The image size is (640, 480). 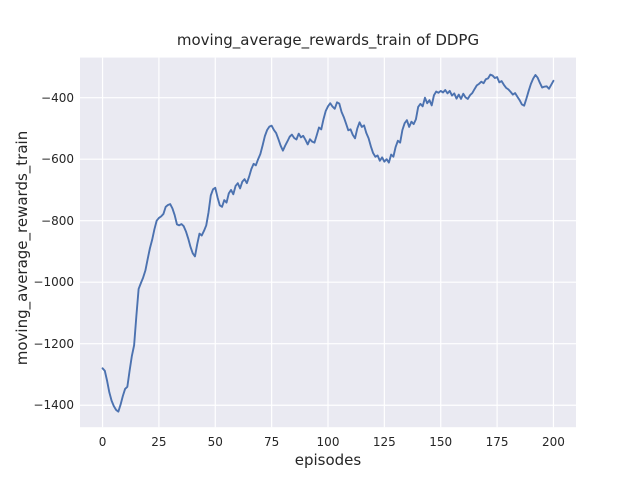 I want to click on y-tick-label: −400, so click(x=57, y=97).